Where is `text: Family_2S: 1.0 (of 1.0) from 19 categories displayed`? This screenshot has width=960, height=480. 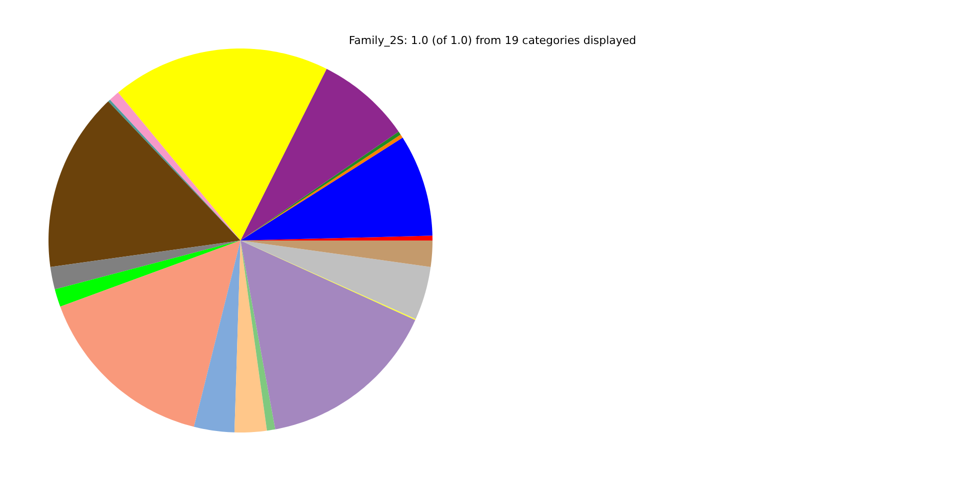 text: Family_2S: 1.0 (of 1.0) from 19 categories displayed is located at coordinates (492, 40).